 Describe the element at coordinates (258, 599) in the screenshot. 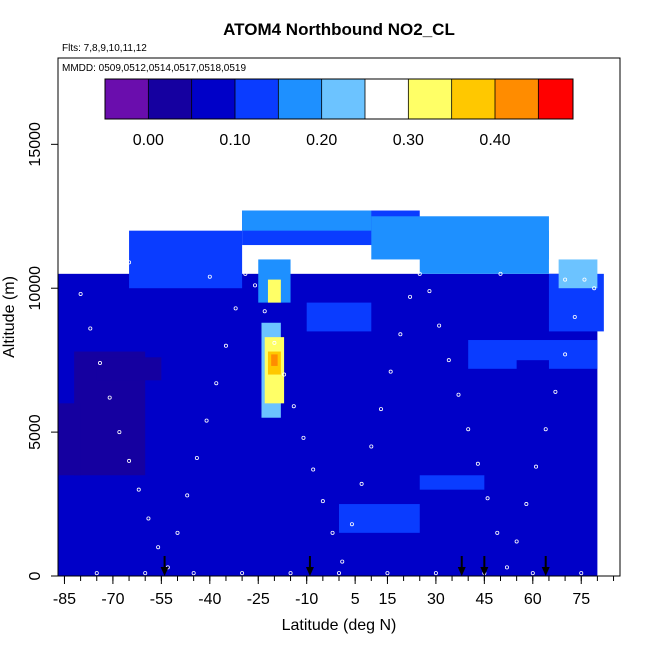

I see `x-tick-label: -25` at that location.